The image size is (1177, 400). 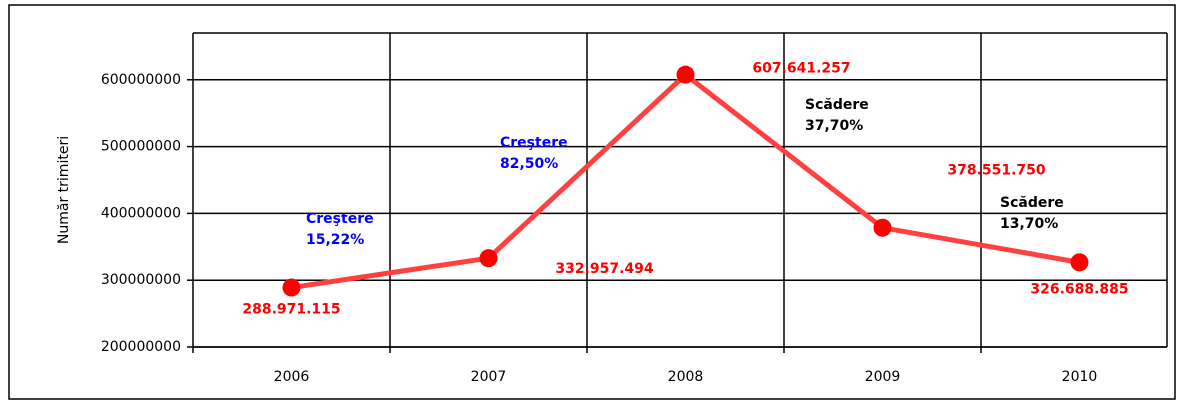 I want to click on data-label: 607.641.257, so click(x=801, y=69).